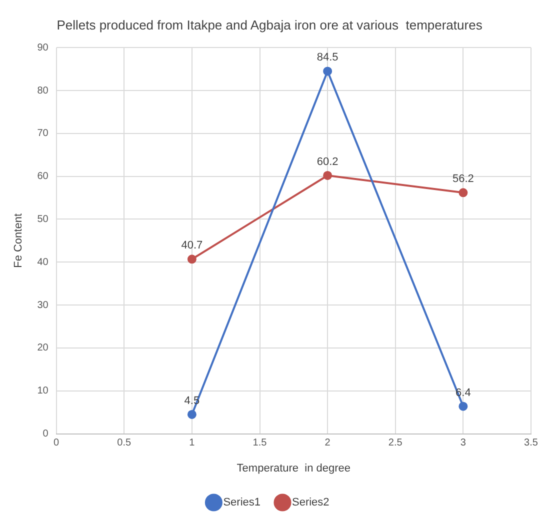  I want to click on data-label: 60.2, so click(327, 162).